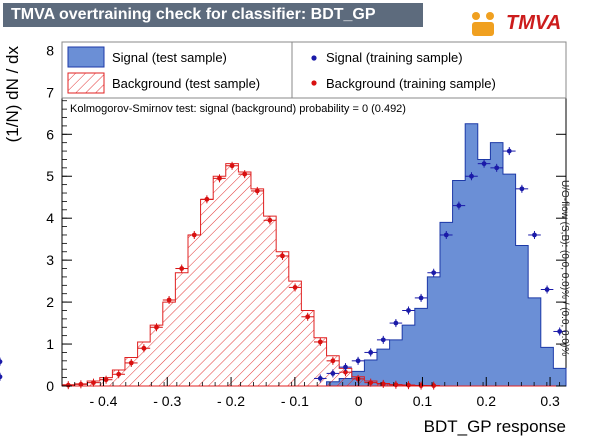 The height and width of the screenshot is (440, 596). Describe the element at coordinates (359, 401) in the screenshot. I see `x-tick-label: 0` at that location.